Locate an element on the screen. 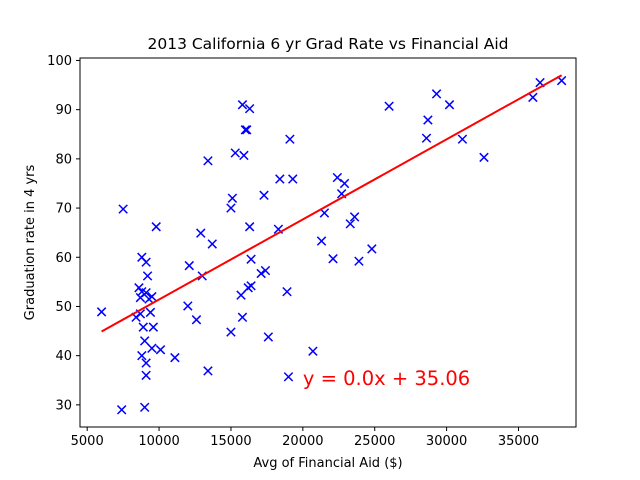 The width and height of the screenshot is (640, 480). x-tick-label: 20000 is located at coordinates (302, 441).